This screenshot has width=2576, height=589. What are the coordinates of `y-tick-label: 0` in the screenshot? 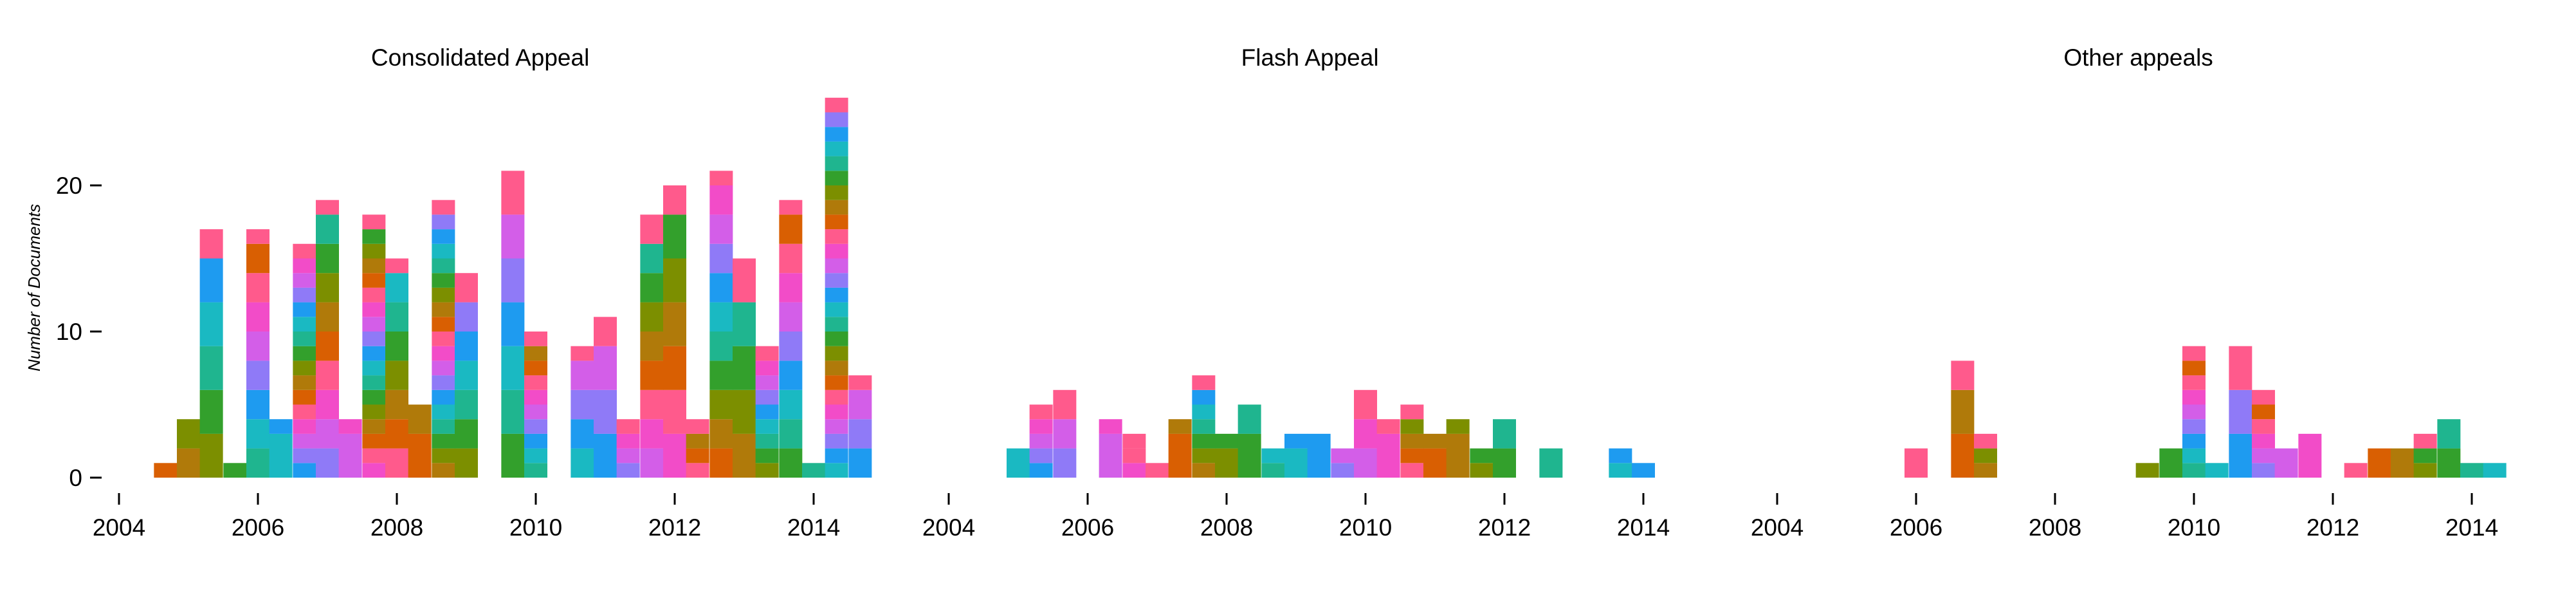 It's located at (75, 478).